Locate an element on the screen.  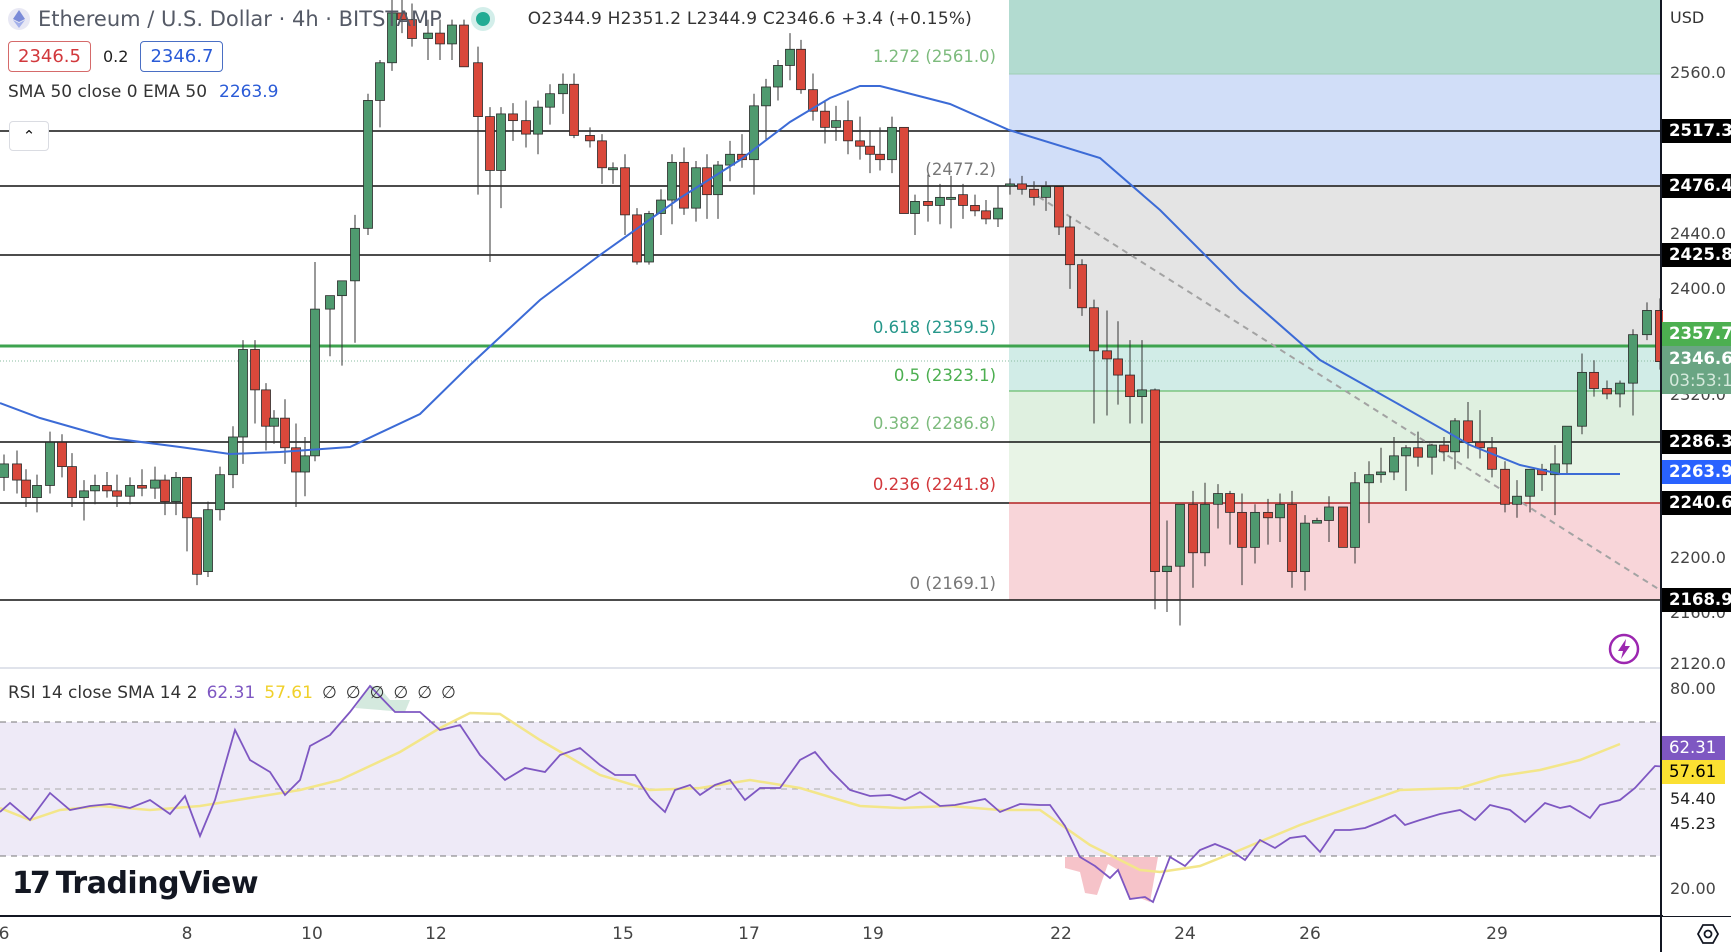
level-tag-2425: 2425.8 is located at coordinates (1696, 255).